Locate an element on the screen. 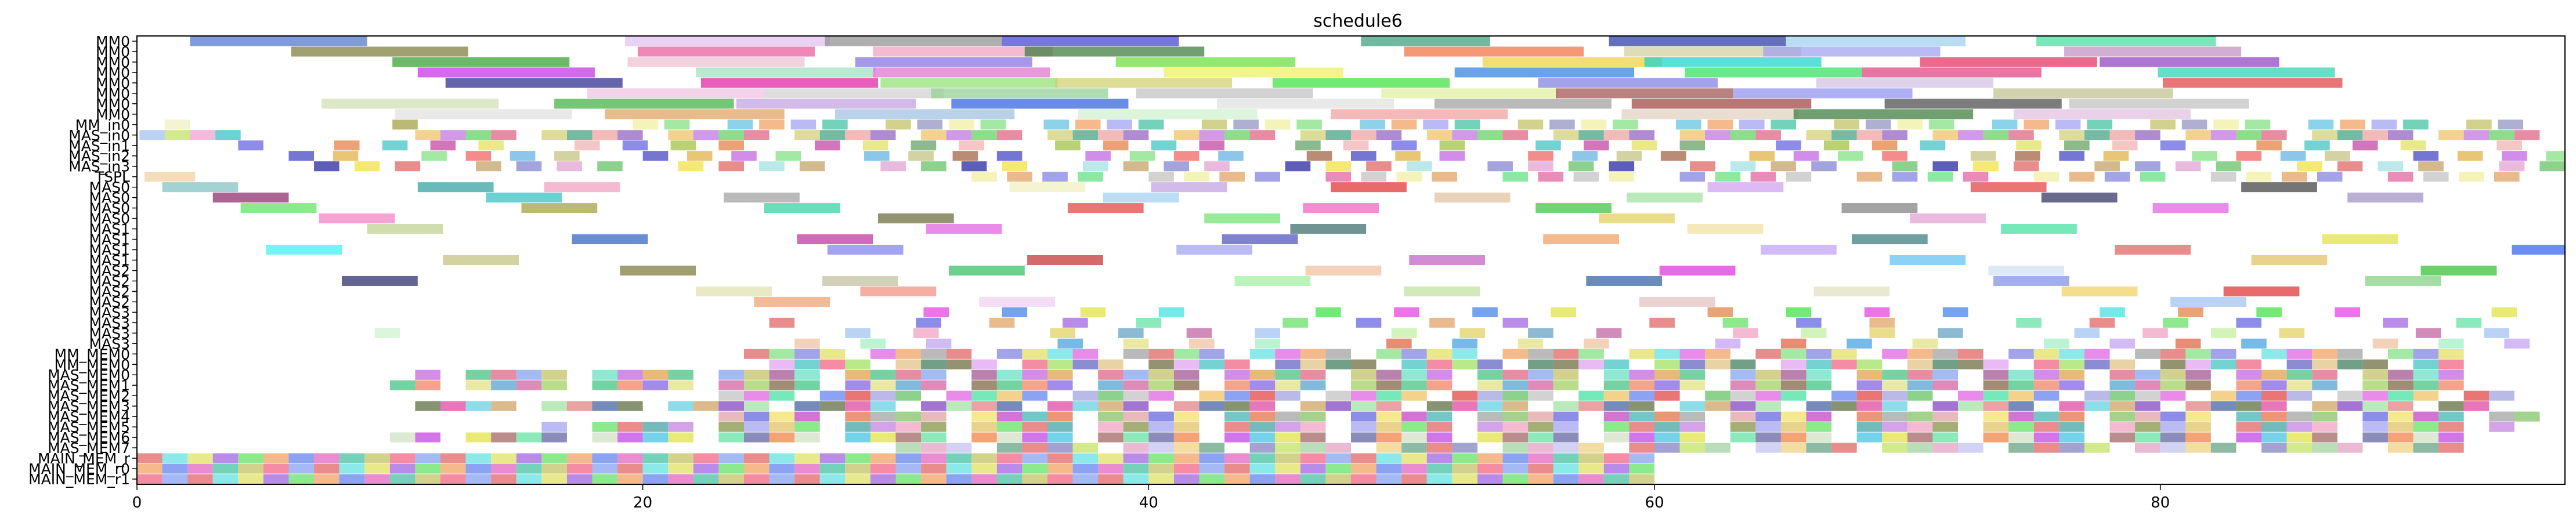  row-label: MAS2 is located at coordinates (109, 301).